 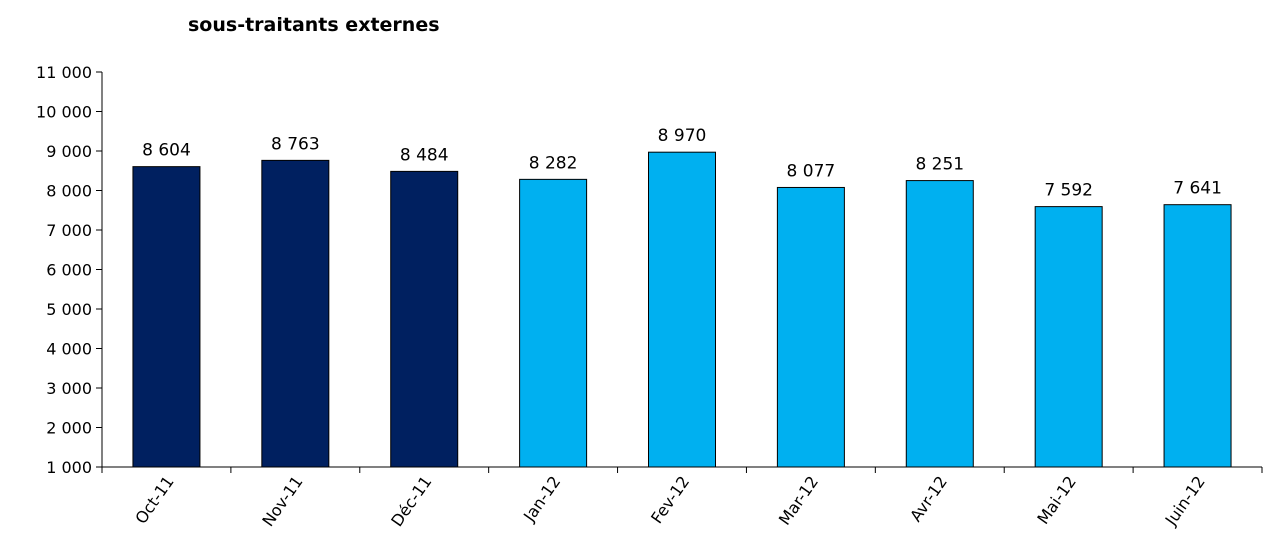 What do you see at coordinates (424, 319) in the screenshot?
I see `bar-déc-11` at bounding box center [424, 319].